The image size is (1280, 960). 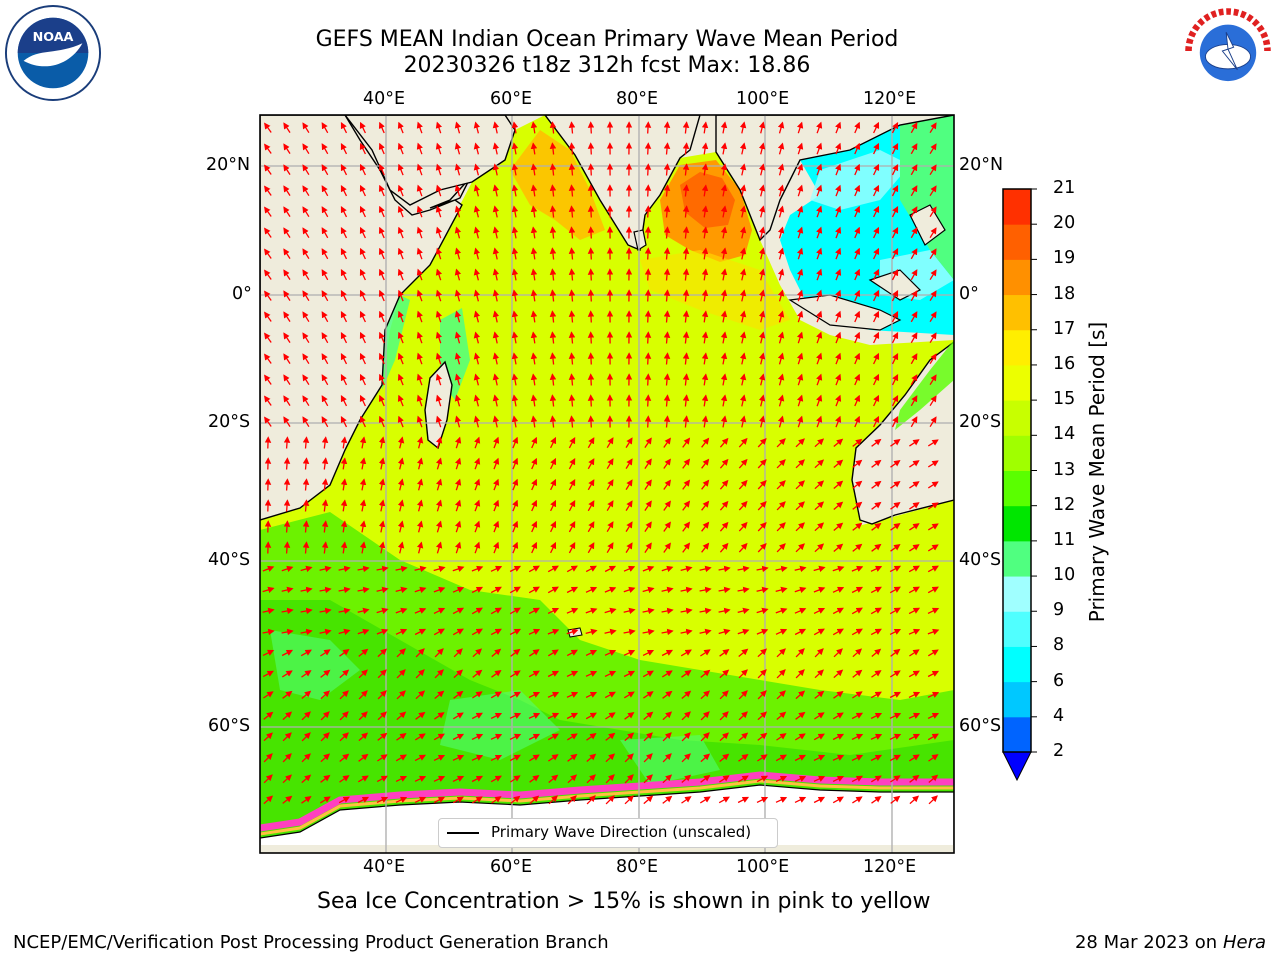 I want to click on legend-line-swatch, so click(x=463, y=833).